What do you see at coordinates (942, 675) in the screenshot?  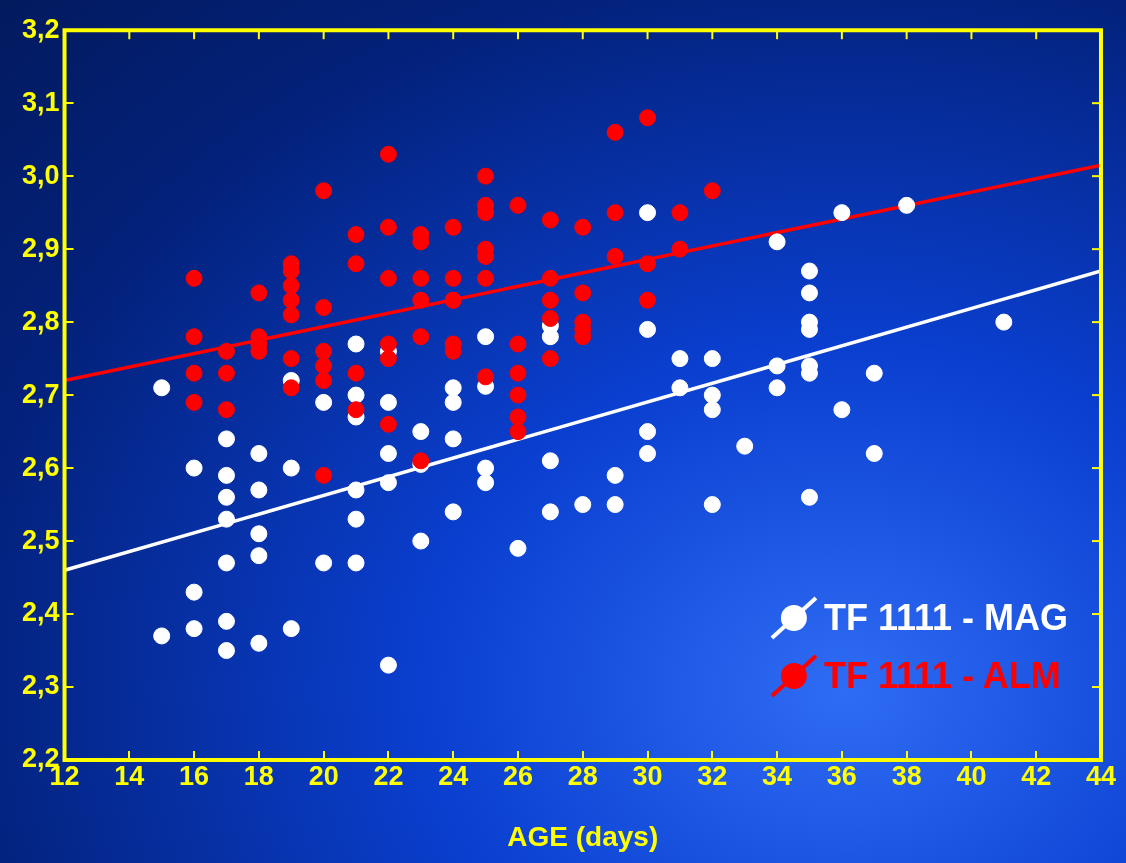 I see `legend-label: TF 1111 - ALM` at bounding box center [942, 675].